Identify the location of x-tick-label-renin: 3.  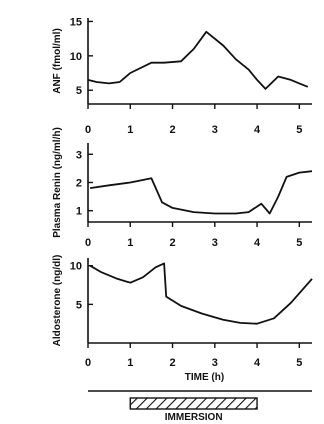
(215, 243).